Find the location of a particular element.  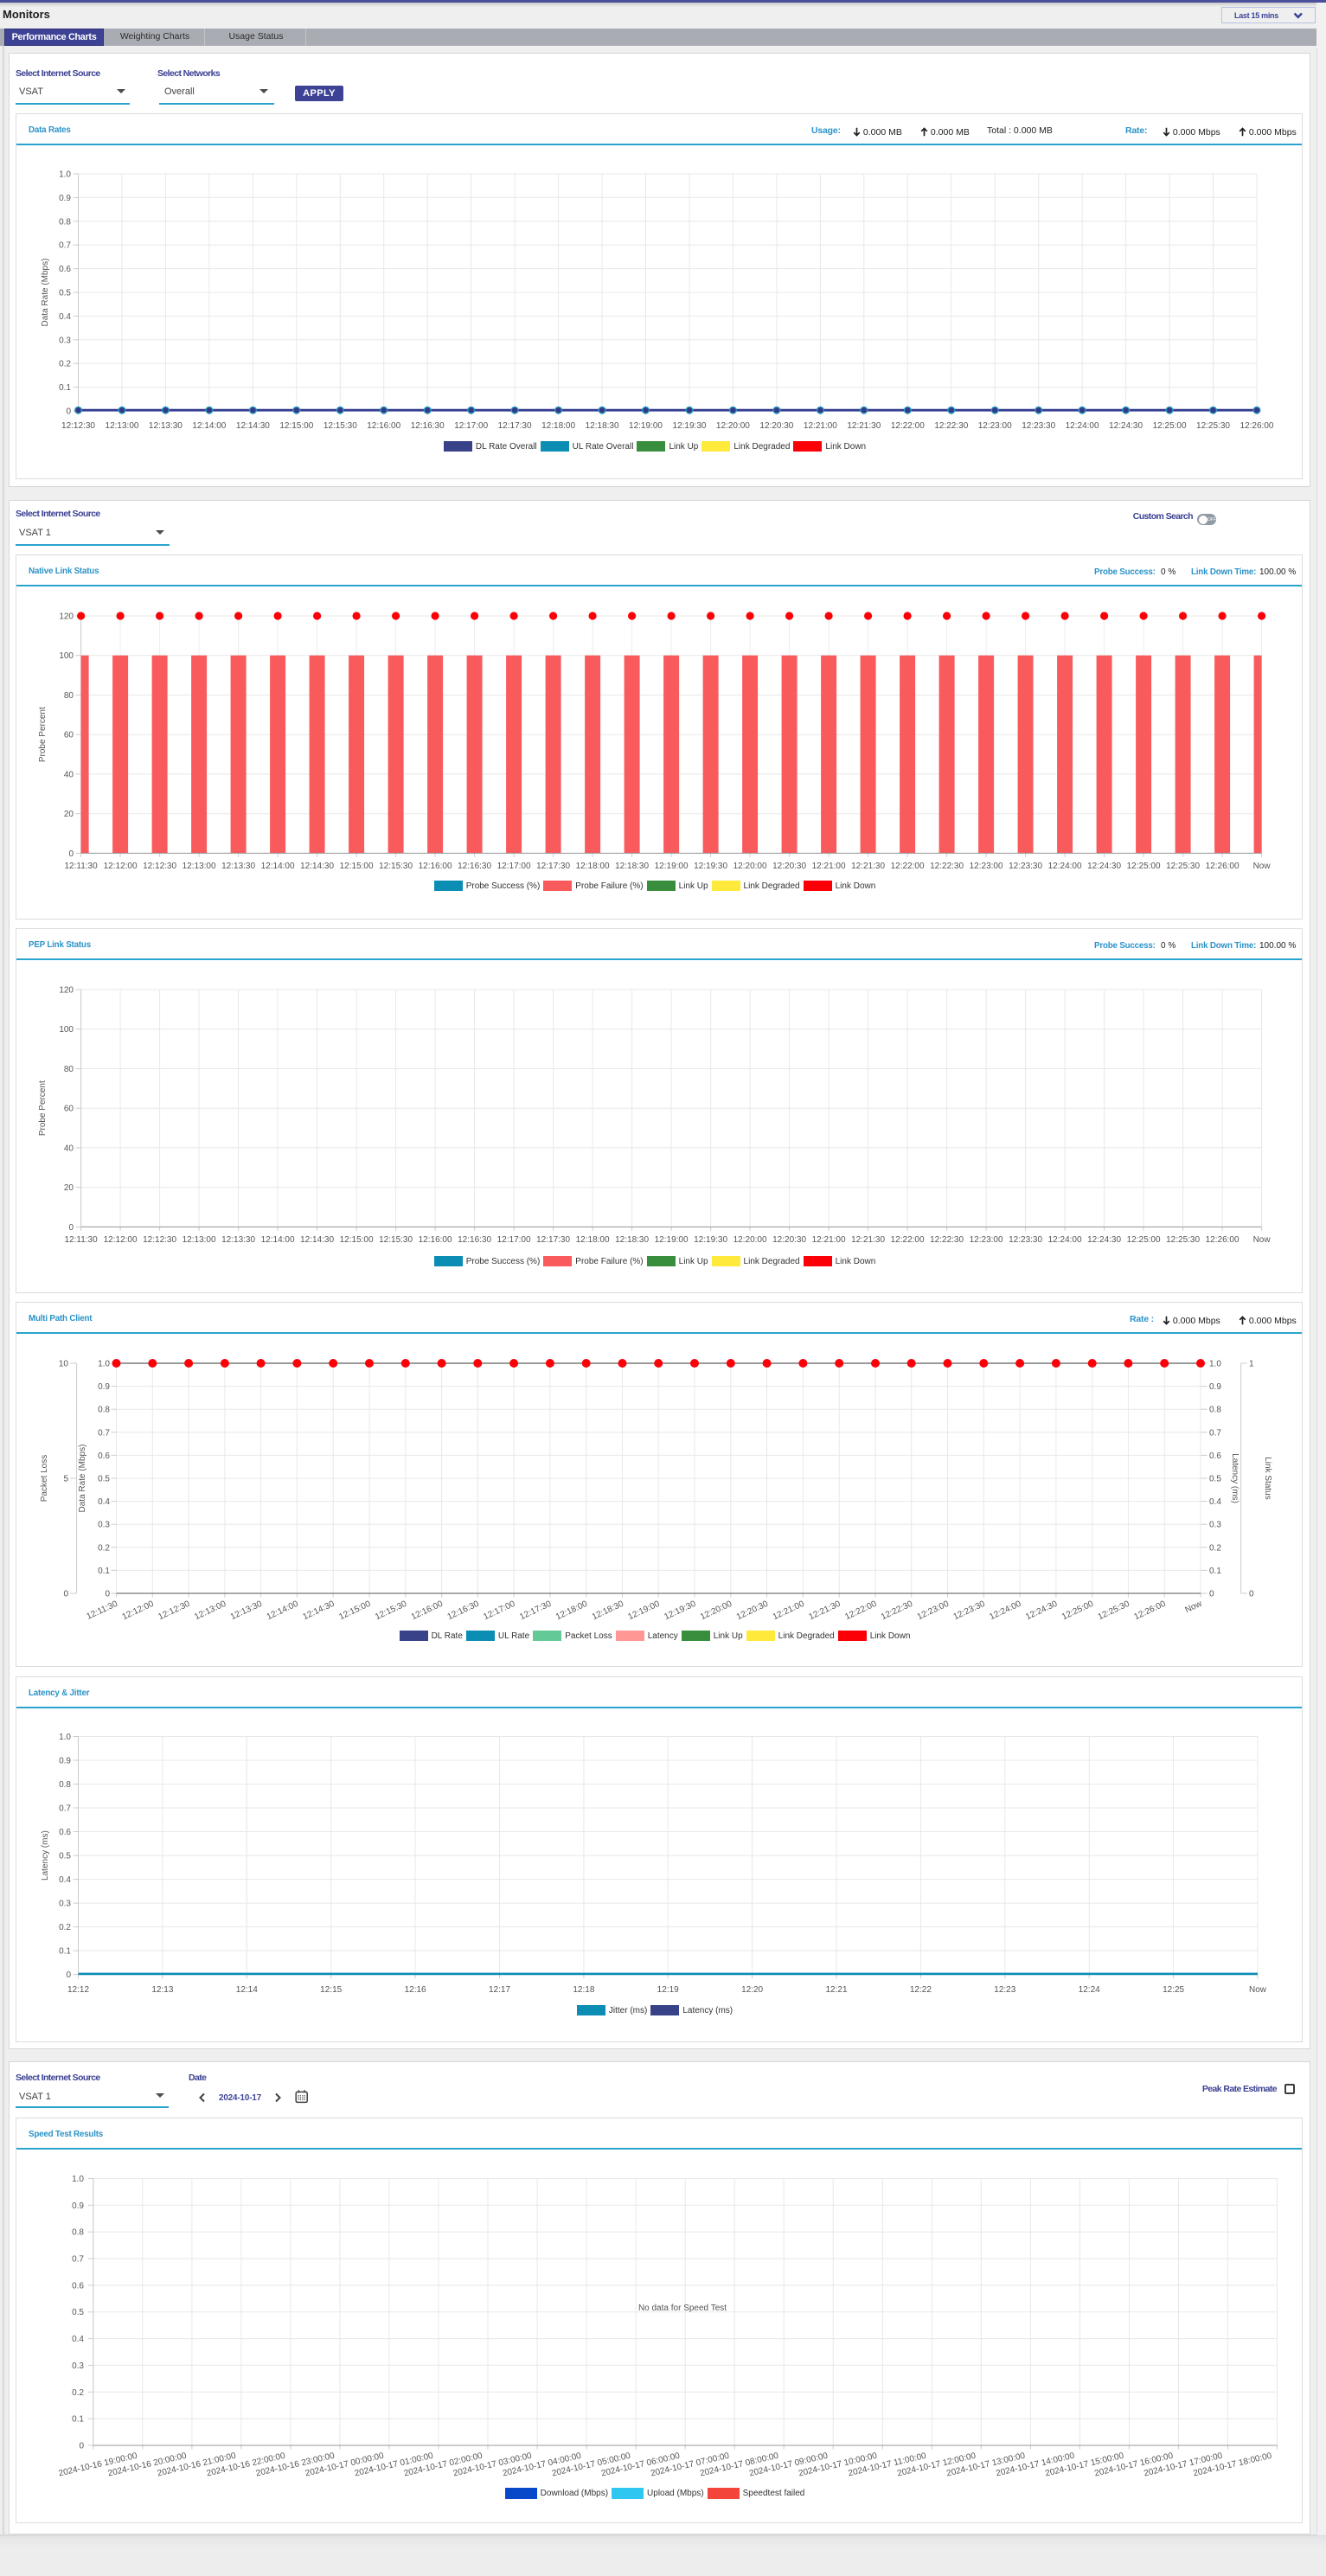

svg-text: 12:21 is located at coordinates (836, 1990).